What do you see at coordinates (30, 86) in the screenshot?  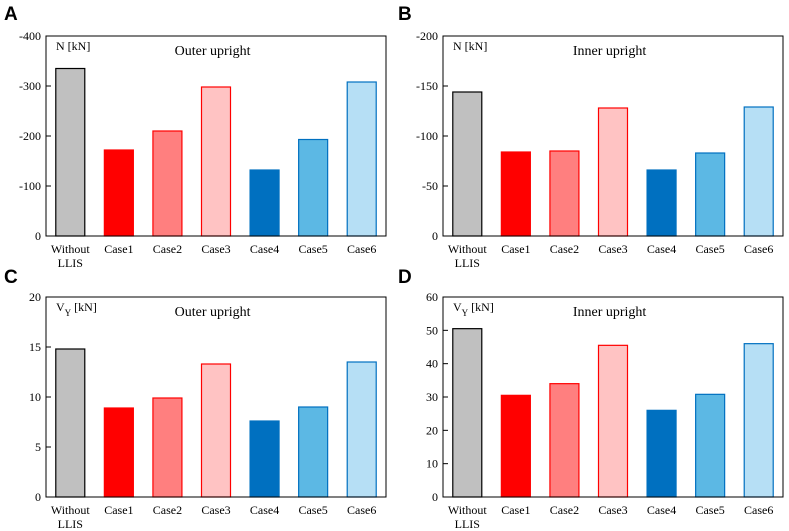 I see `y-tick-label: -300` at bounding box center [30, 86].